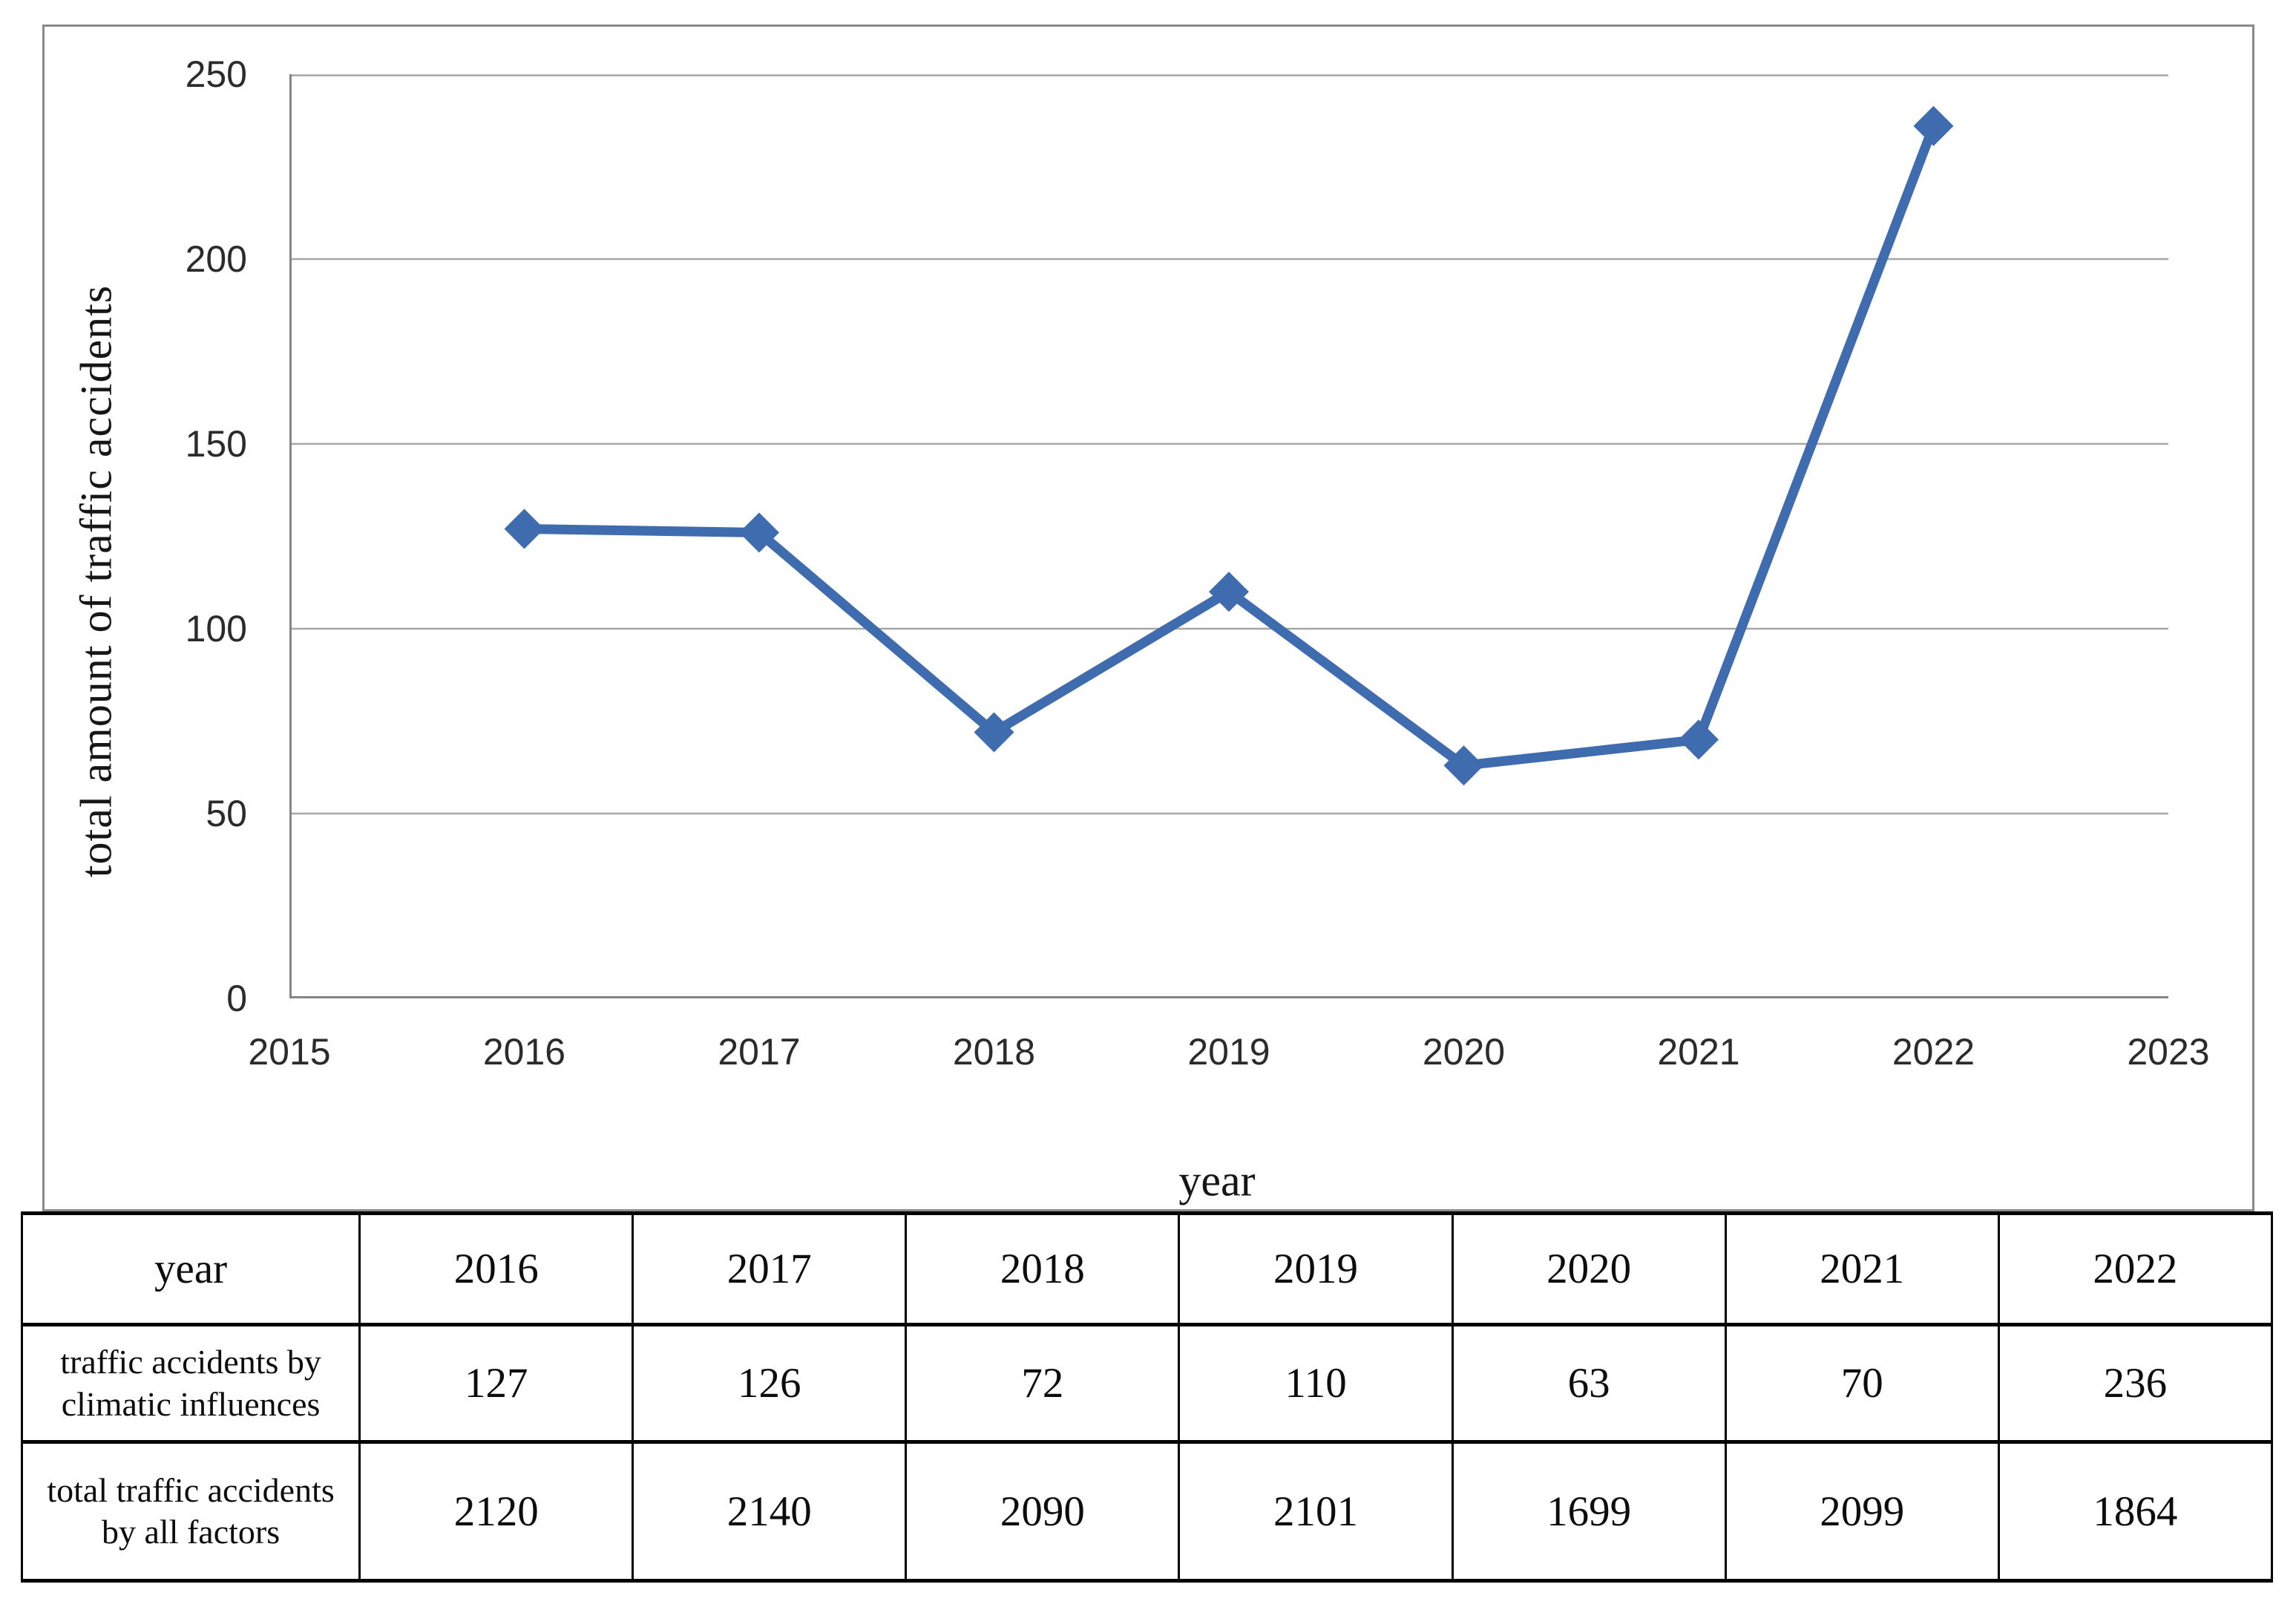 The width and height of the screenshot is (2296, 1613). What do you see at coordinates (1316, 1268) in the screenshot?
I see `year-header-cell: 2019` at bounding box center [1316, 1268].